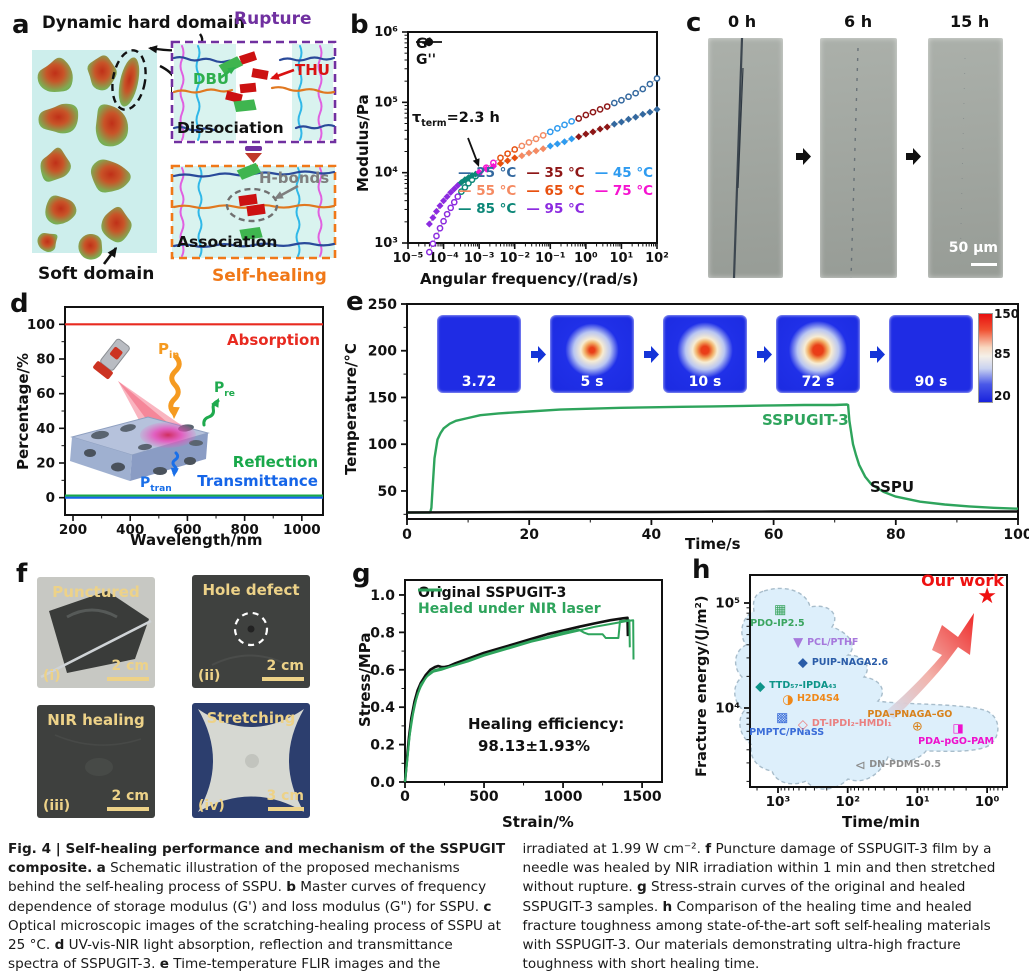  What do you see at coordinates (382, 352) in the screenshot?
I see `svg-text: 200` at bounding box center [382, 352].